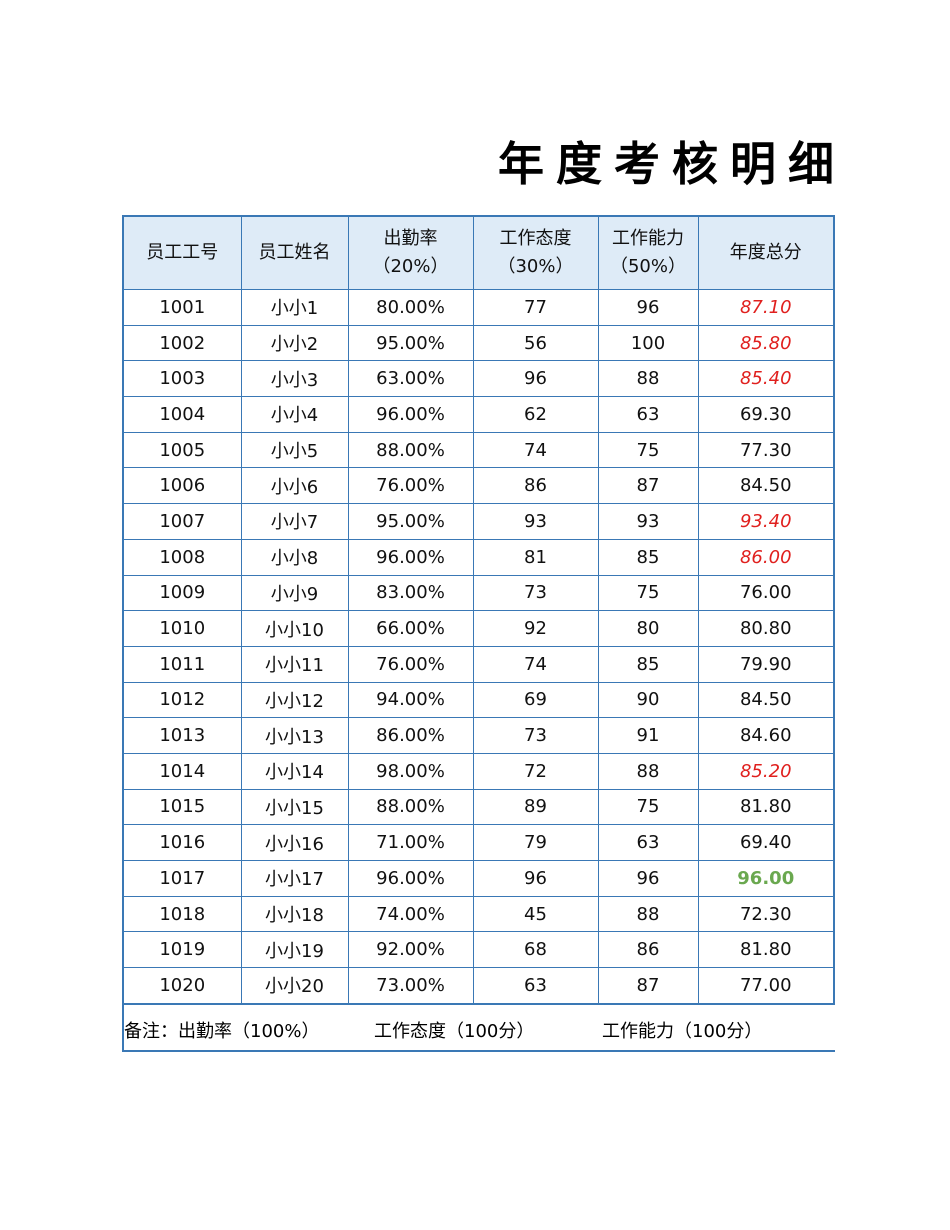 This screenshot has height=1230, width=950. What do you see at coordinates (478, 307) in the screenshot?
I see `row: 1001 小小1 80.00% 77 96 87.10` at bounding box center [478, 307].